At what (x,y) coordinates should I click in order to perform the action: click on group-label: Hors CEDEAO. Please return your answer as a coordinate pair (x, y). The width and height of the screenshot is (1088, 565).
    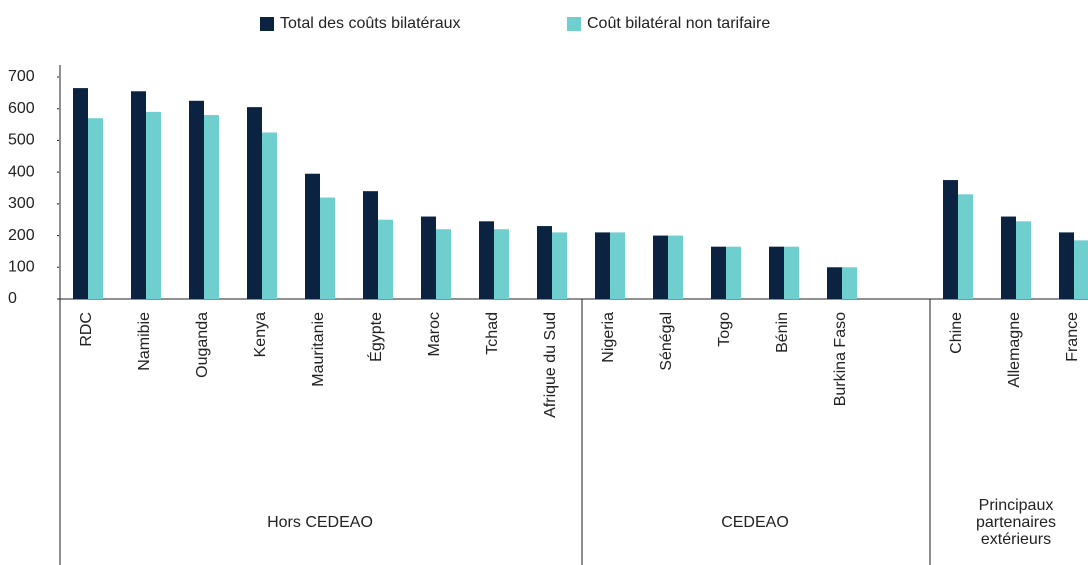
    Looking at the image, I should click on (320, 522).